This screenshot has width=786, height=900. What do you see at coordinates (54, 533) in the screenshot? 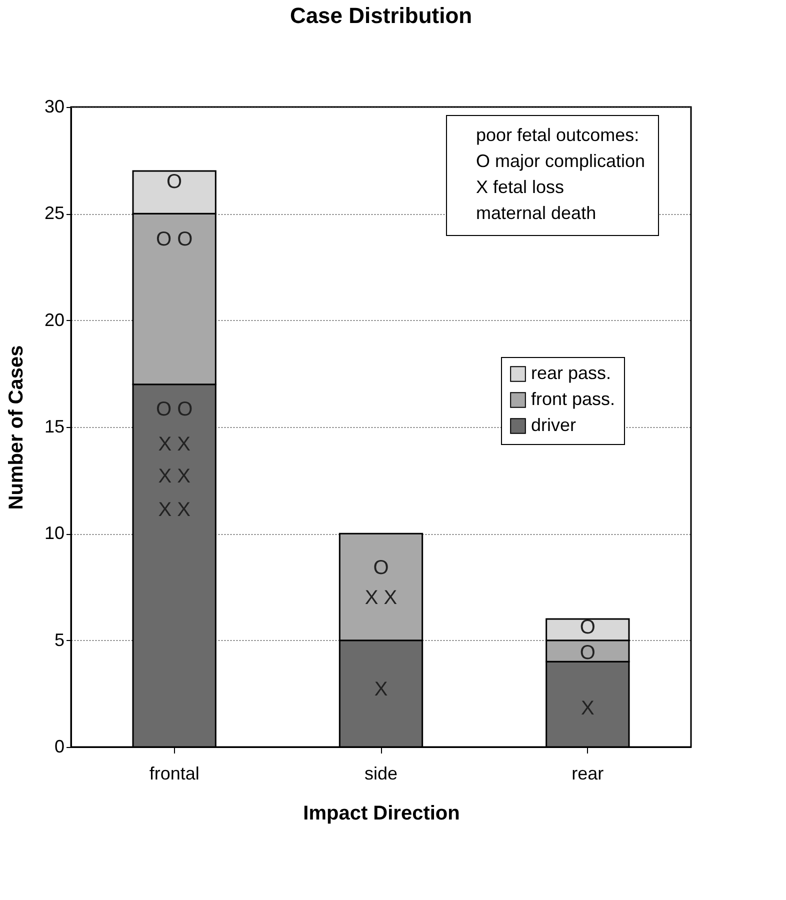
I see `y-tick-label: 10` at bounding box center [54, 533].